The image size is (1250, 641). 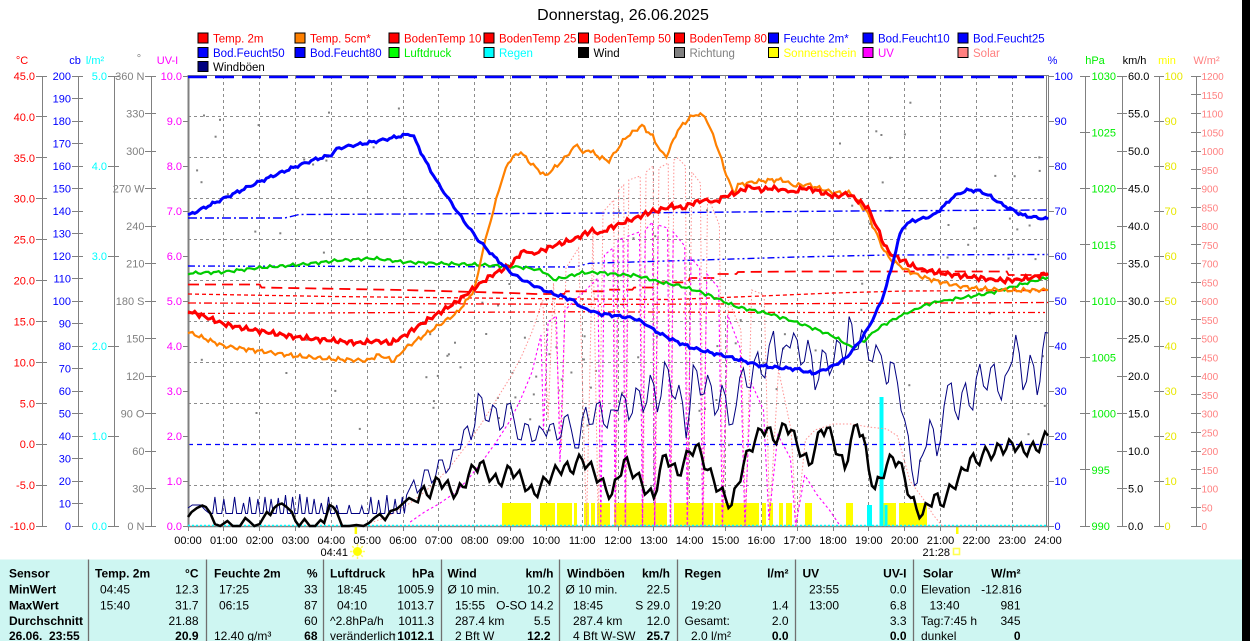 What do you see at coordinates (122, 574) in the screenshot?
I see `svg-text: Temp. 2m` at bounding box center [122, 574].